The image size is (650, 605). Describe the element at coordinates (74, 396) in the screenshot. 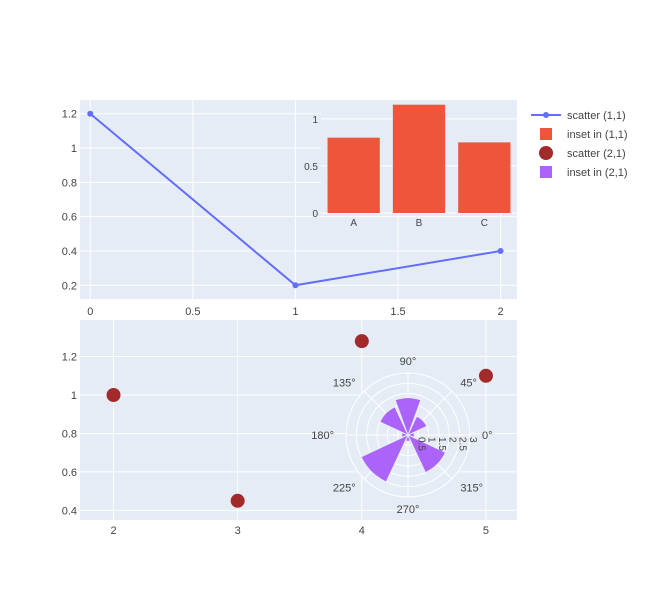

I see `bottom-y-tick-label: 1` at that location.